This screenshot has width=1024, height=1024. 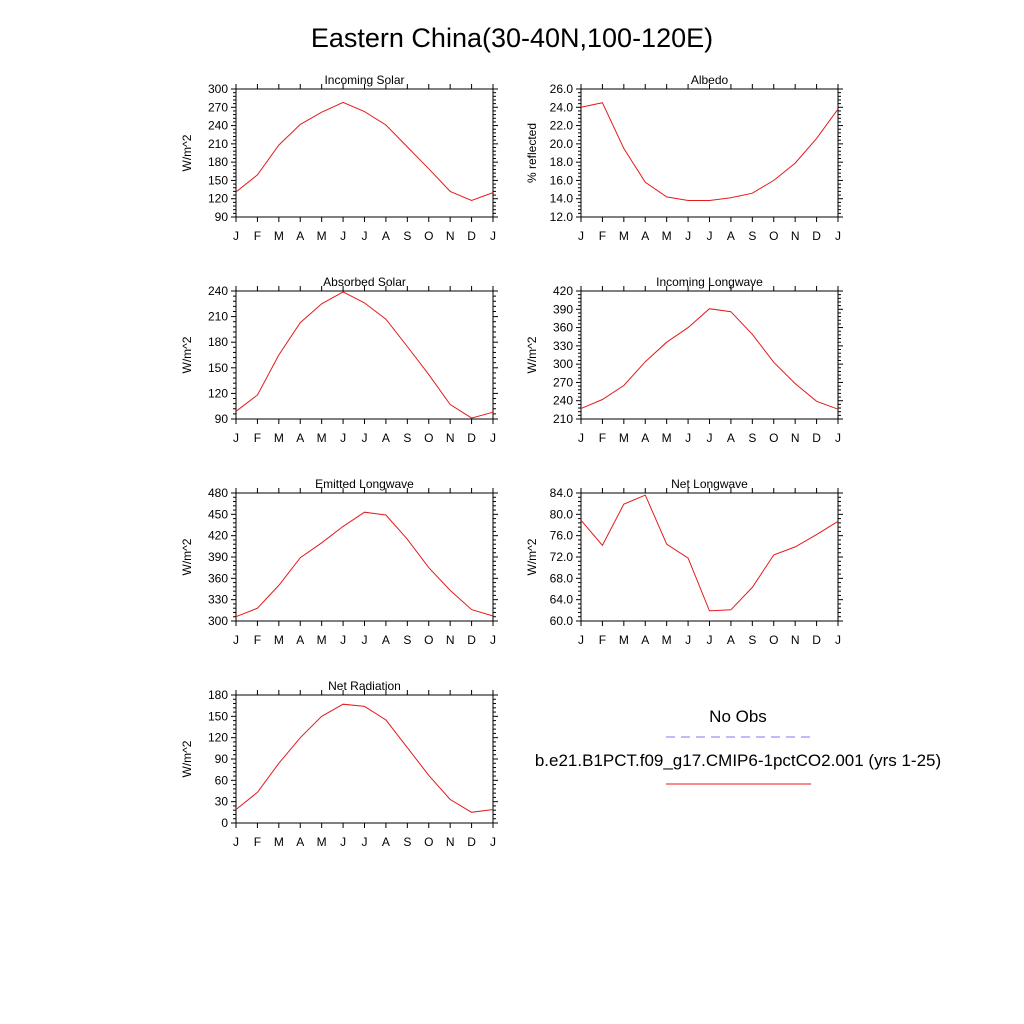 I want to click on y-tick-label: 64.0, so click(x=562, y=600).